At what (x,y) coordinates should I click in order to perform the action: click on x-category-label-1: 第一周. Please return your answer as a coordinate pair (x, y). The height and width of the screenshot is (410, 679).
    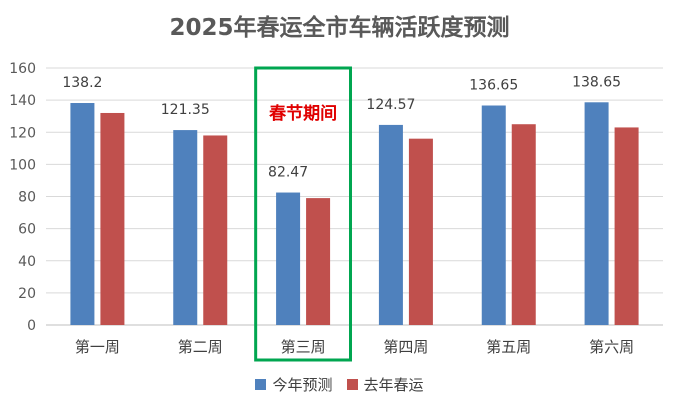
    Looking at the image, I should click on (97, 347).